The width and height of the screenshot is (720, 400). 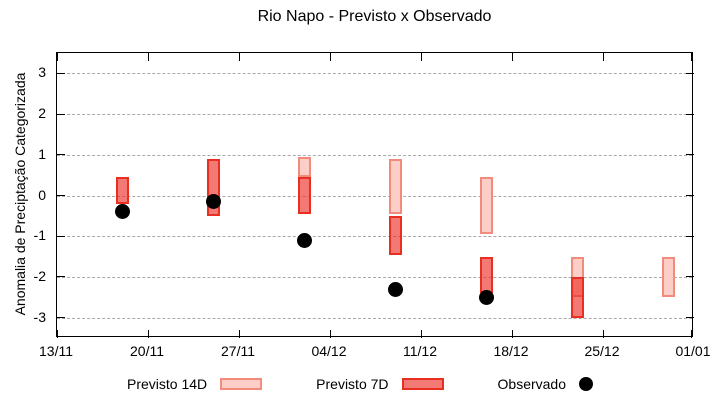 I want to click on x-tick-label: 11/12, so click(x=420, y=351).